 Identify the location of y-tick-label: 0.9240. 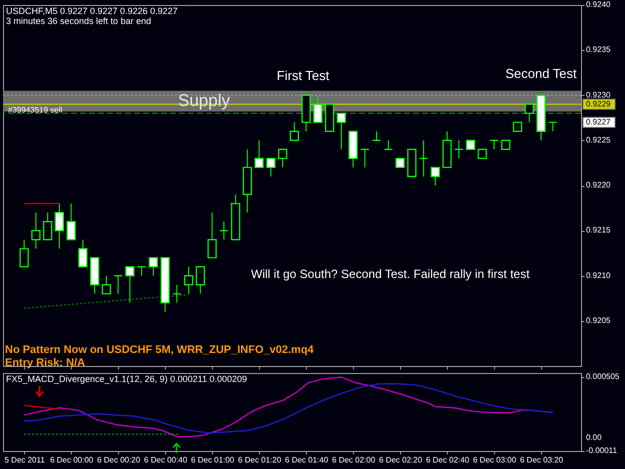
(599, 4).